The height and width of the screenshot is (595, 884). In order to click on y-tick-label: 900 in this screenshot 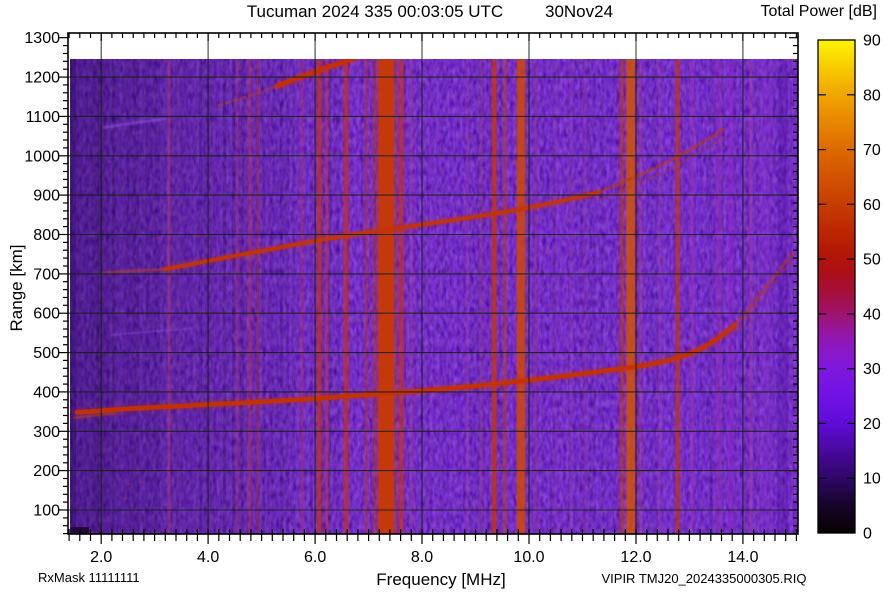, I will do `click(46, 196)`.